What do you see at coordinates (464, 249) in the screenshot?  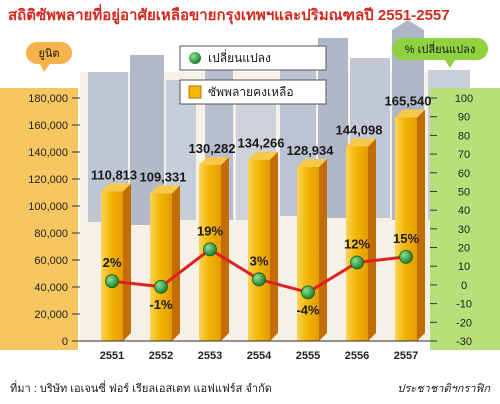 I see `right-axis-tick-label: 20` at bounding box center [464, 249].